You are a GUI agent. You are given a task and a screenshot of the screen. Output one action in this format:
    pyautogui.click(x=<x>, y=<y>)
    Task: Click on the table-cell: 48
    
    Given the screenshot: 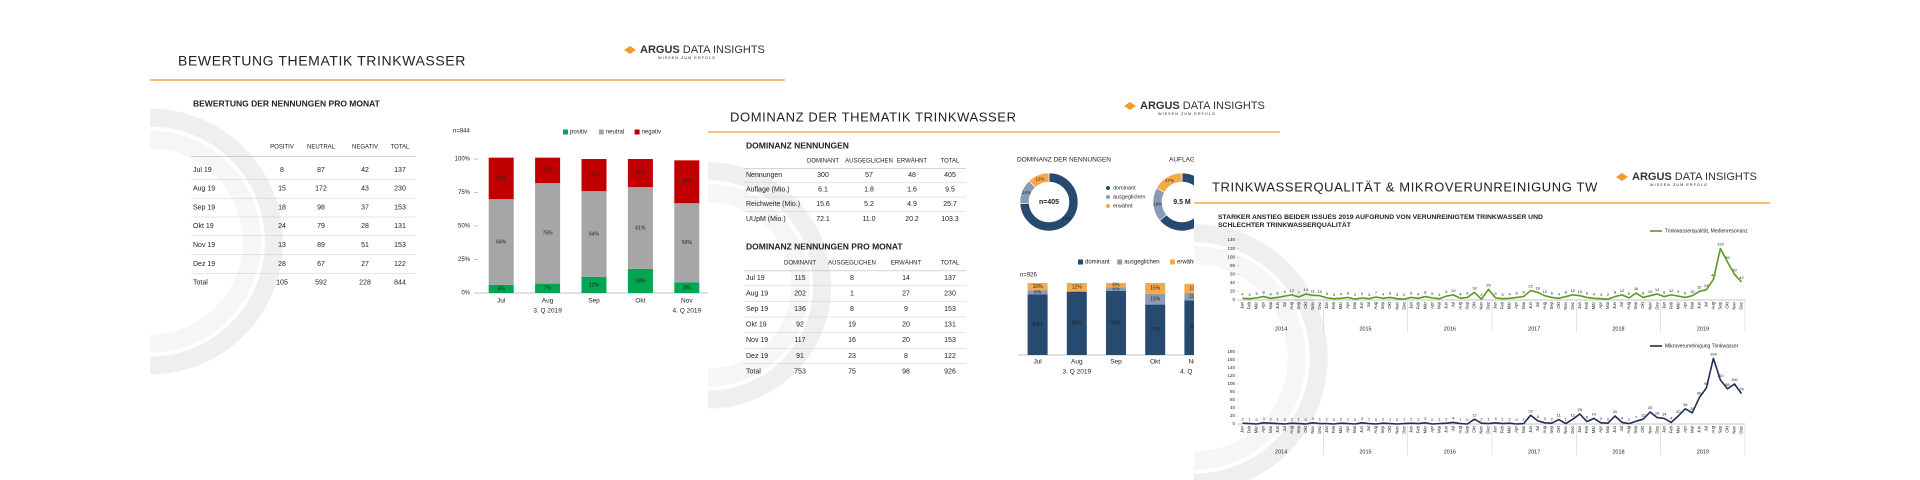 What is the action you would take?
    pyautogui.click(x=912, y=175)
    